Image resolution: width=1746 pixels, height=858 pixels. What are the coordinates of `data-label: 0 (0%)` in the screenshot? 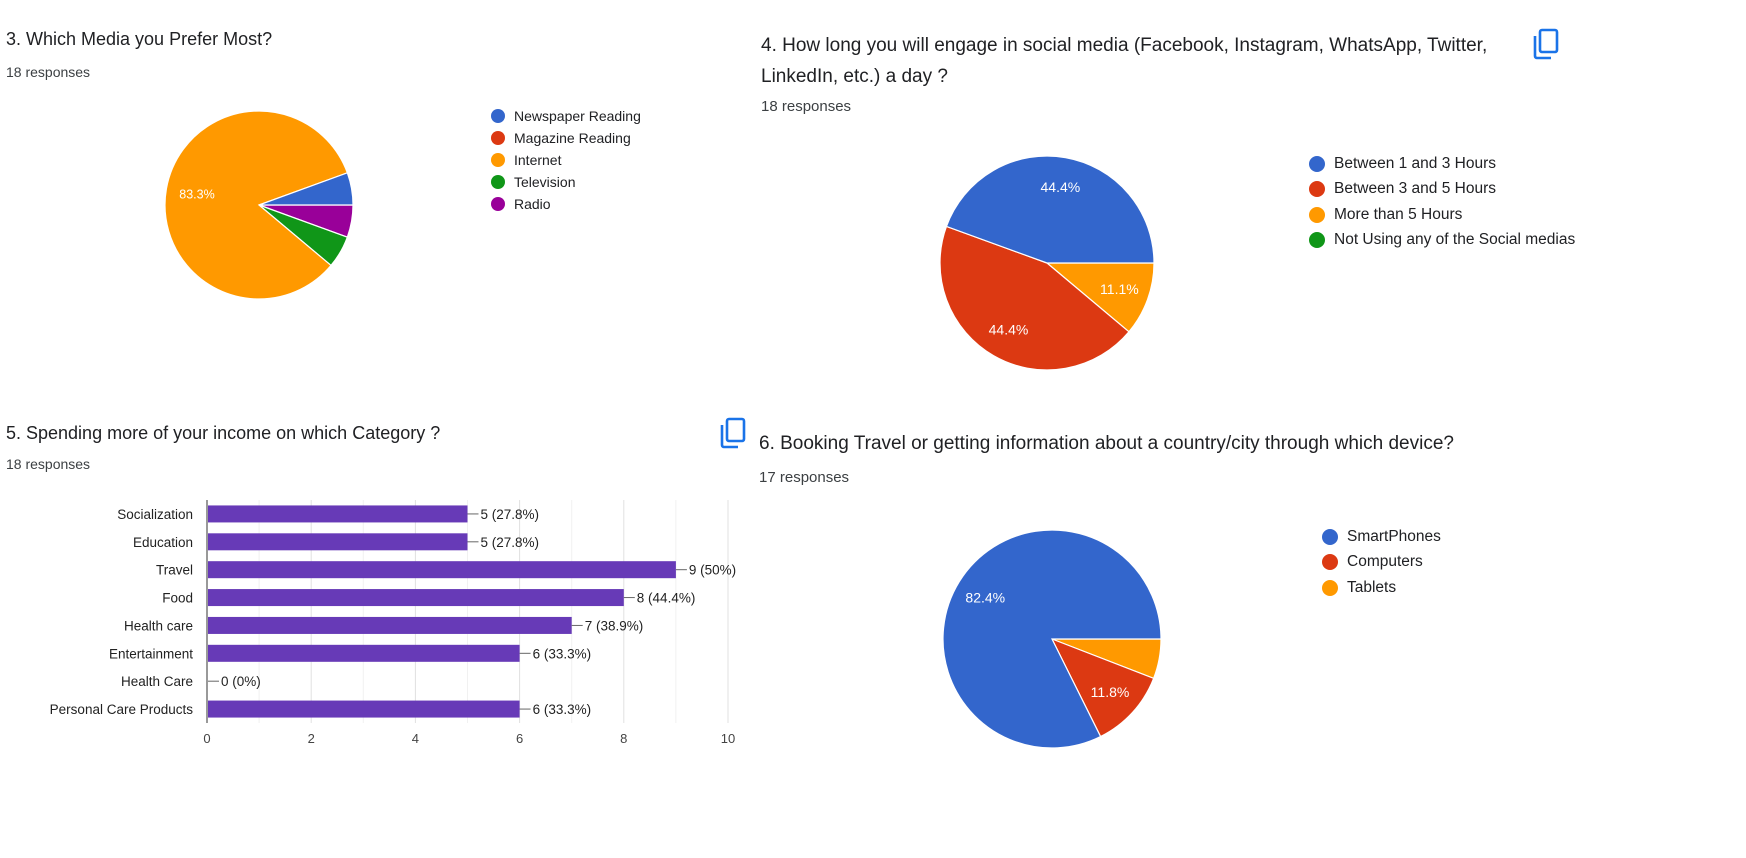 It's located at (241, 681).